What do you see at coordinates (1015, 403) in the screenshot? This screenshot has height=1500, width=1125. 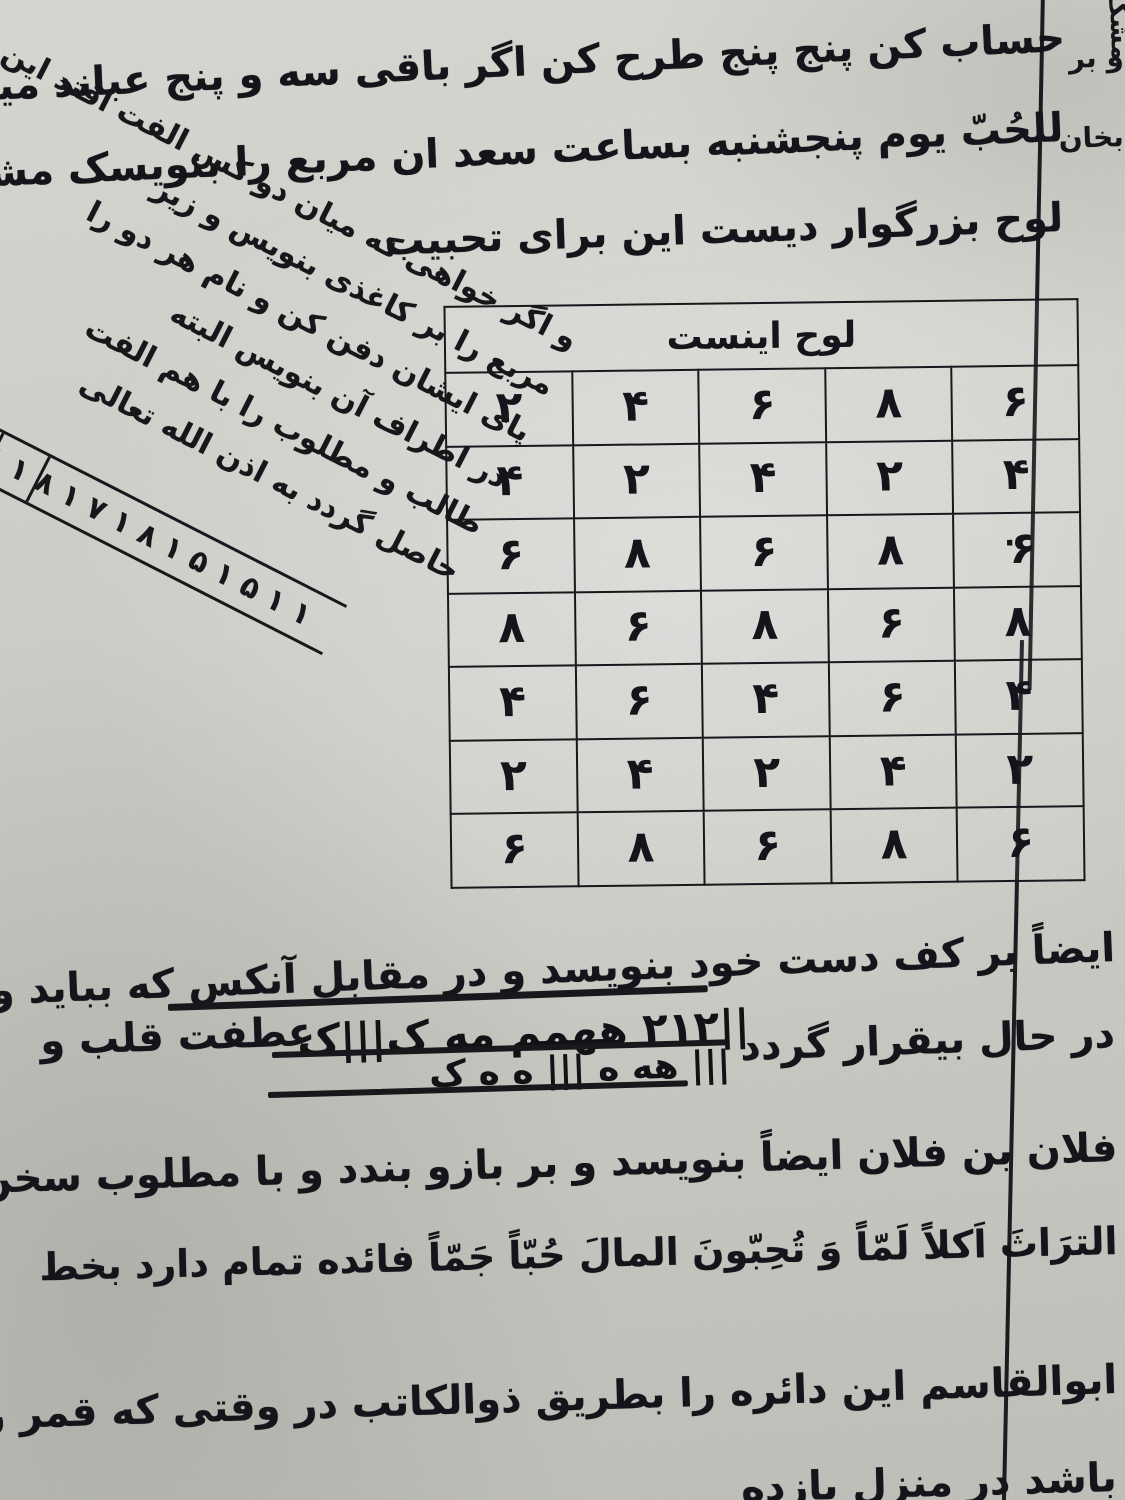 I see `cell-r0-c0: ۶` at bounding box center [1015, 403].